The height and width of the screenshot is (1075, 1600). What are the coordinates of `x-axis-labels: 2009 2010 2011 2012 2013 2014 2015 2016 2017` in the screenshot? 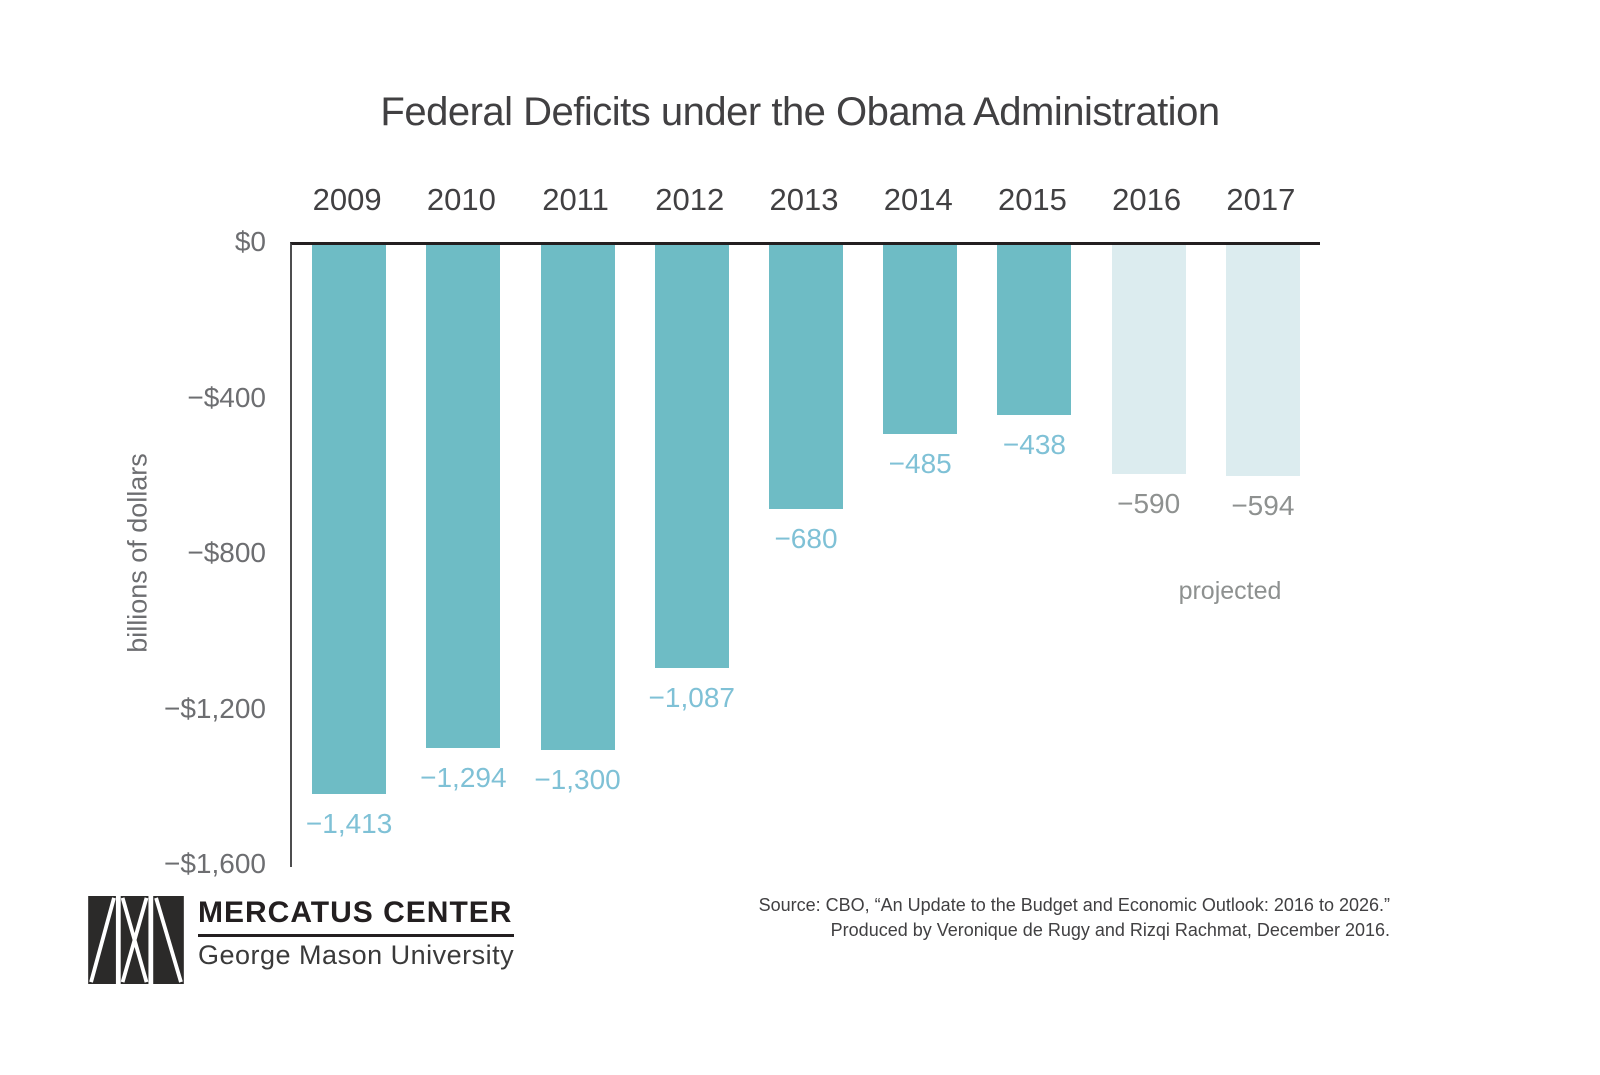 It's located at (804, 203).